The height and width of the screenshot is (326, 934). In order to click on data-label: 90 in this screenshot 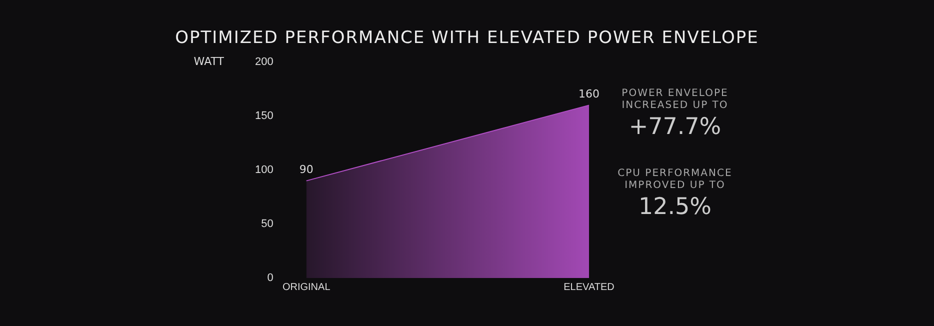, I will do `click(306, 169)`.